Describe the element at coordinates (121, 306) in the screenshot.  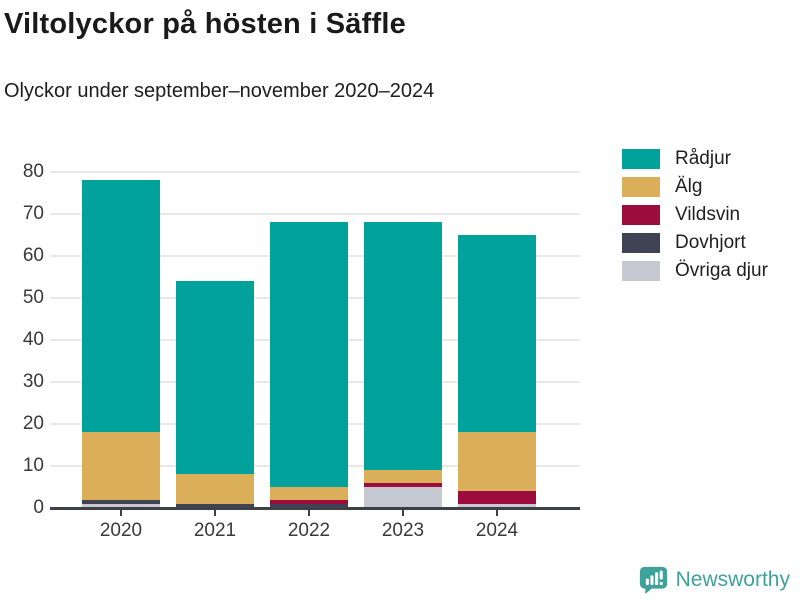
I see `bar-segment-2020-Rådjur` at that location.